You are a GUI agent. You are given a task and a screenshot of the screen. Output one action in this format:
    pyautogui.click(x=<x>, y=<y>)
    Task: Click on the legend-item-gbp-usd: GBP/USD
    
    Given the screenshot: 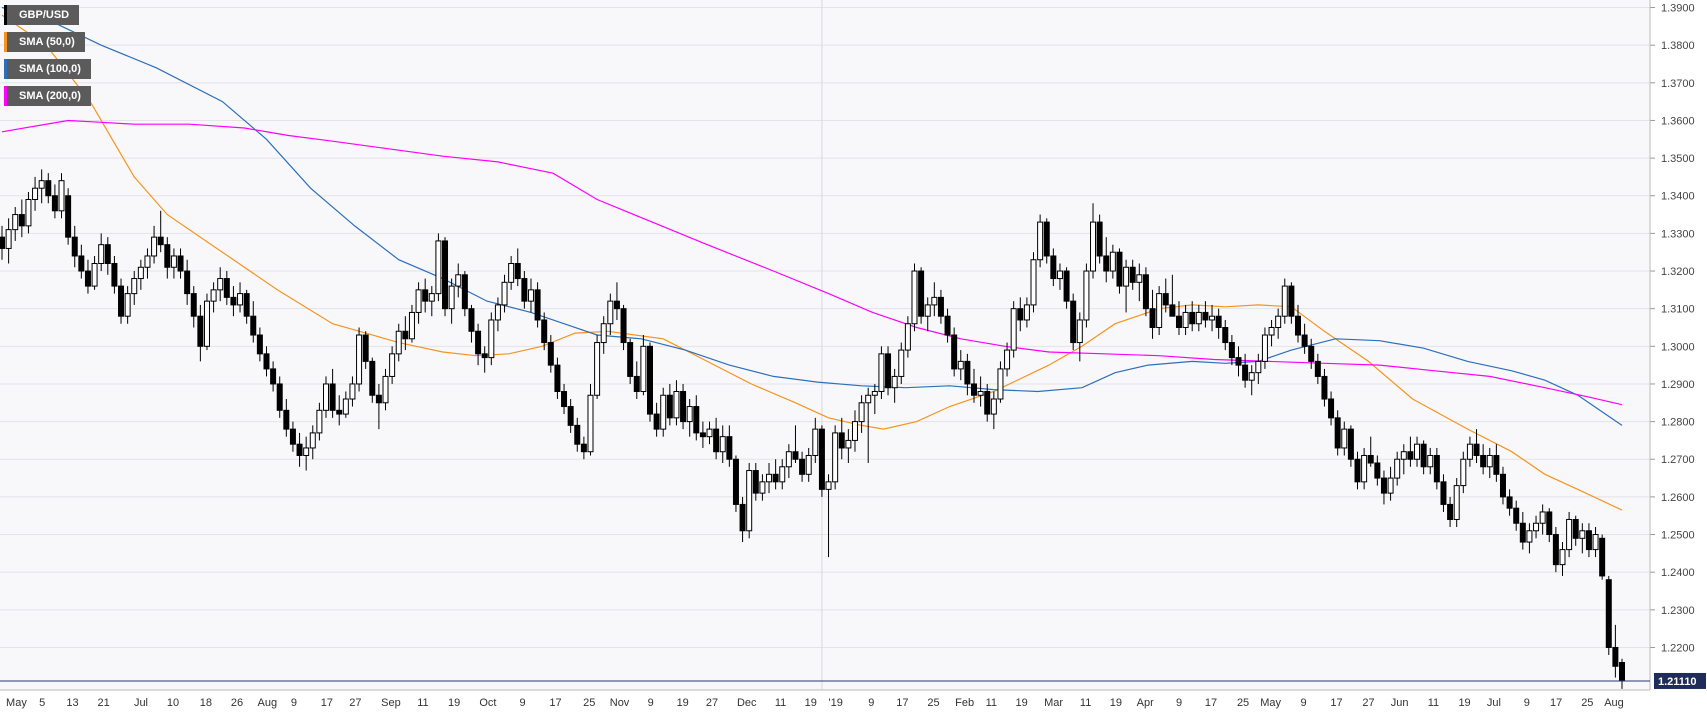 What is the action you would take?
    pyautogui.click(x=42, y=15)
    